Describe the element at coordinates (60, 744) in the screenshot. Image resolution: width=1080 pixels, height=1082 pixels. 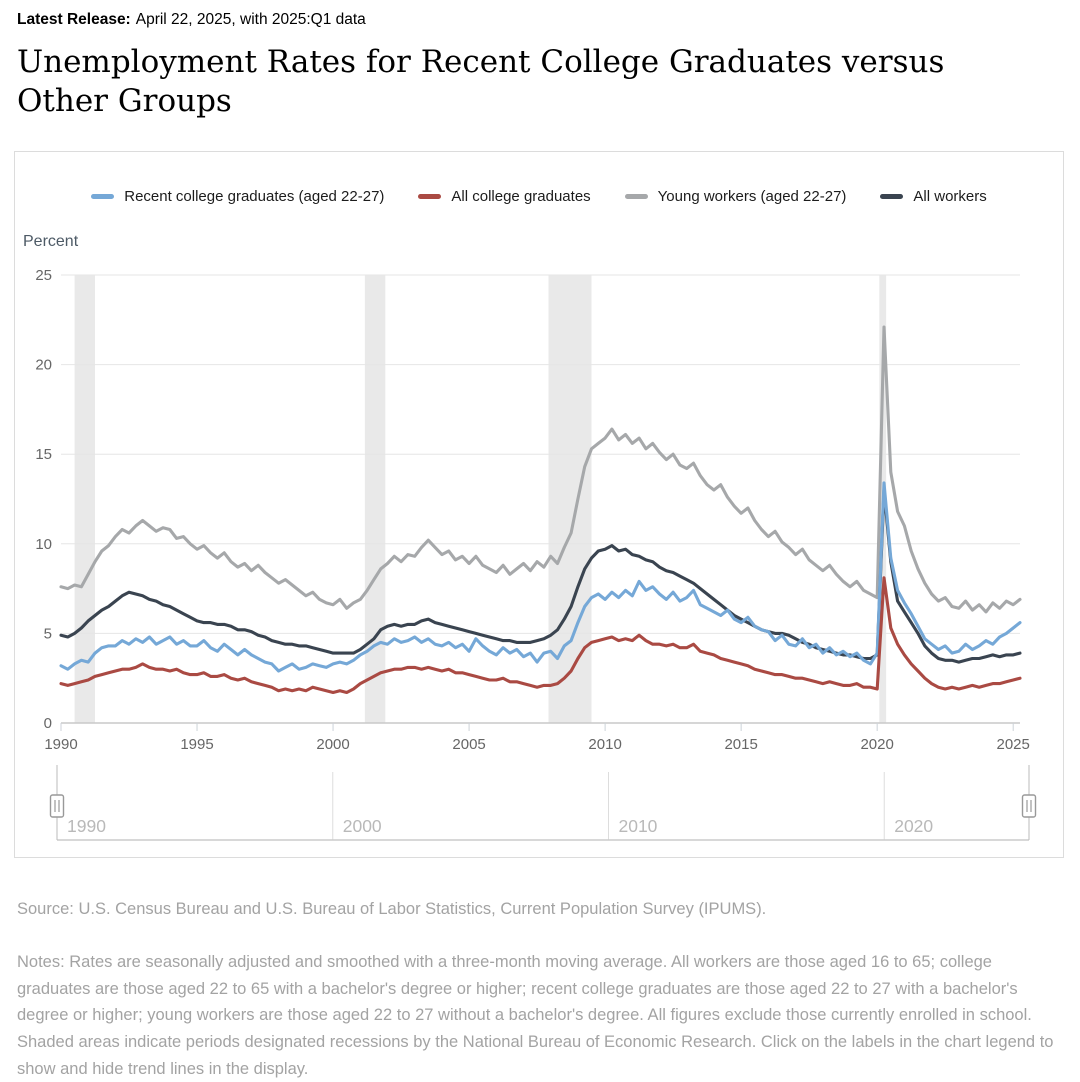
I see `x-tick-label: 1990` at that location.